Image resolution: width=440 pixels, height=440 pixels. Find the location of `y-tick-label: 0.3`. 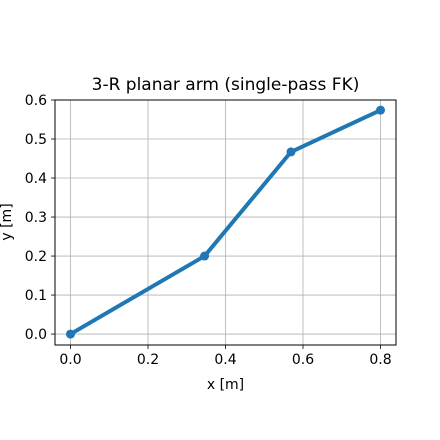

y-tick-label: 0.3 is located at coordinates (36, 218).